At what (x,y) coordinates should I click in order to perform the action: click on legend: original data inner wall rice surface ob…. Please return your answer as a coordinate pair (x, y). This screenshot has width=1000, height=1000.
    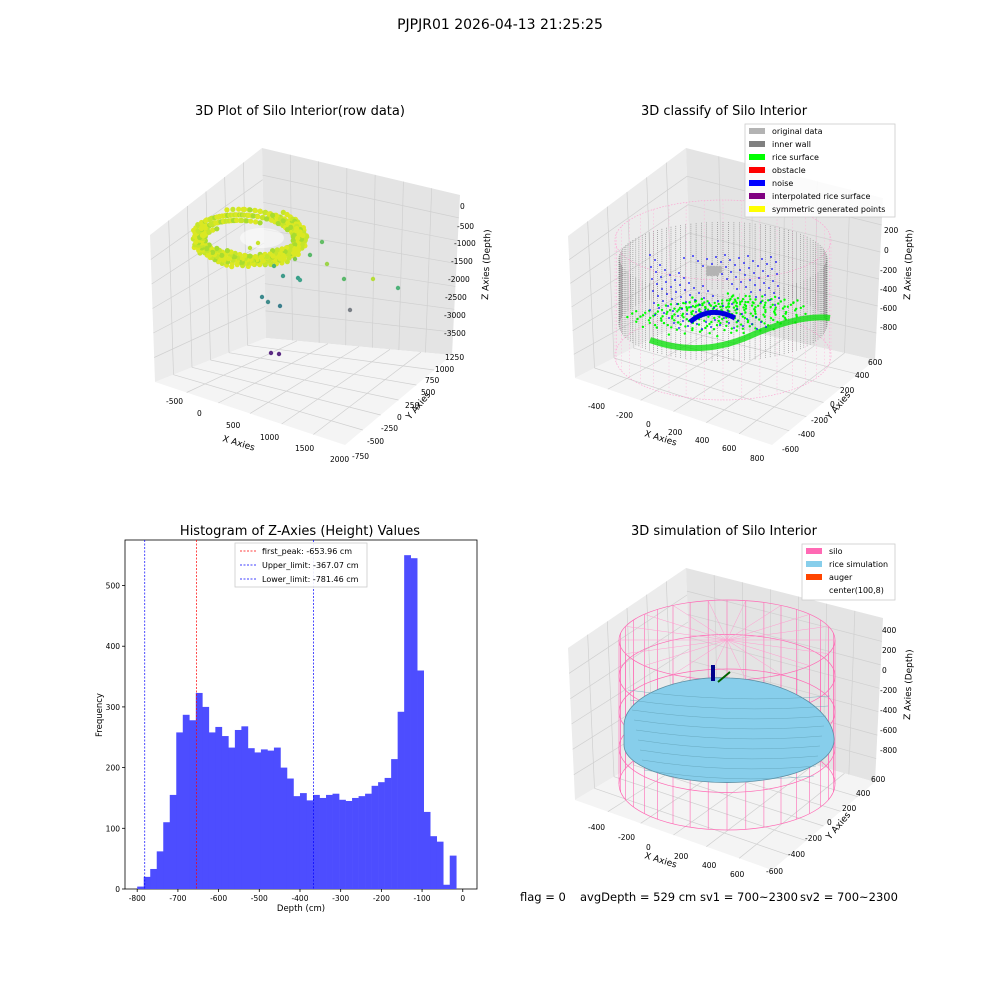
    Looking at the image, I should click on (820, 170).